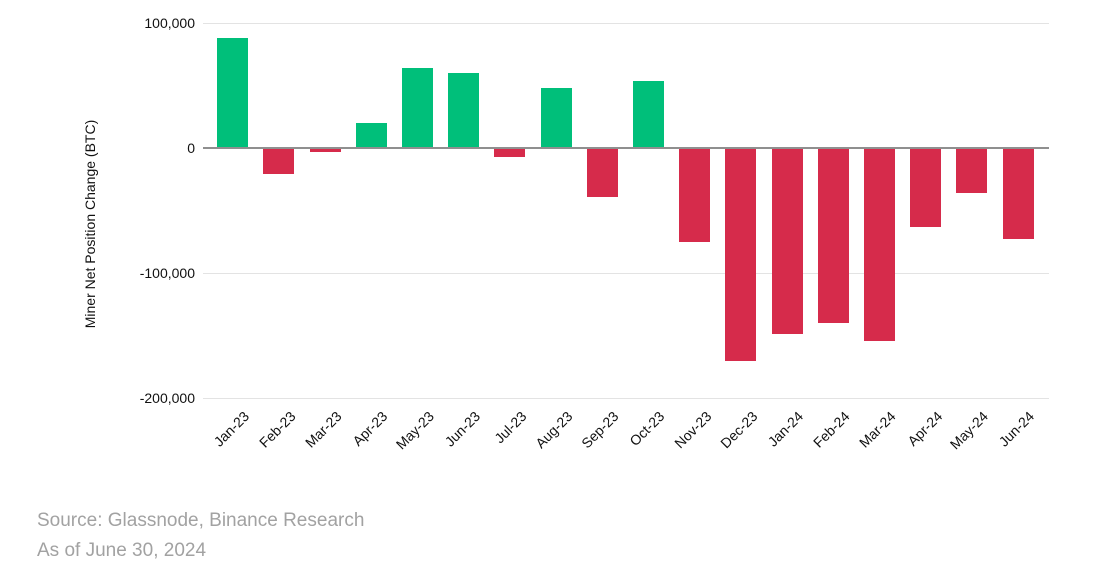 The width and height of the screenshot is (1107, 580). I want to click on x-tick-label: Jun-24, so click(1016, 429).